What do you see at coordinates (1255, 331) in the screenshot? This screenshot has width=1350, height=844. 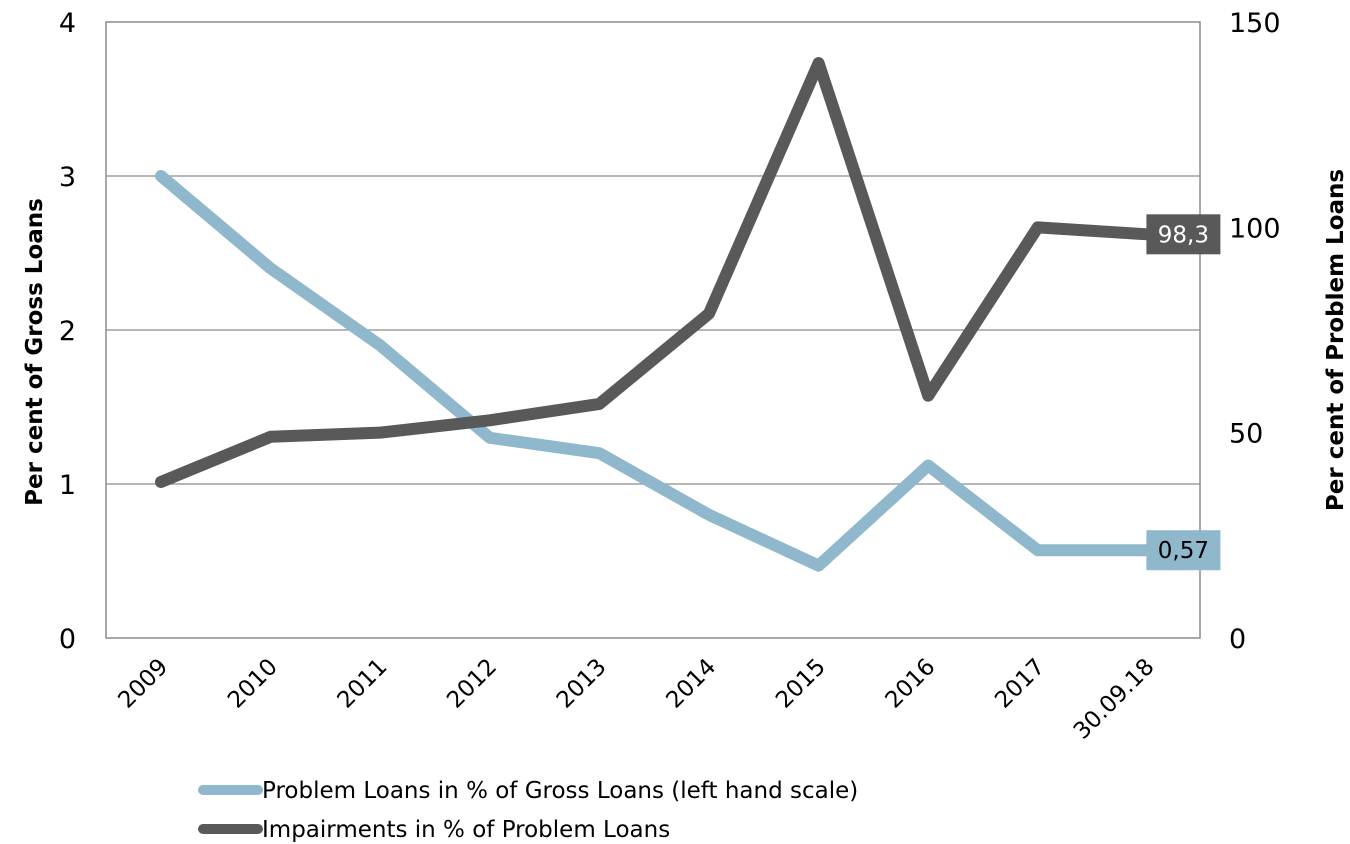 I see `right-axis-ticks: 0 50 100 150` at bounding box center [1255, 331].